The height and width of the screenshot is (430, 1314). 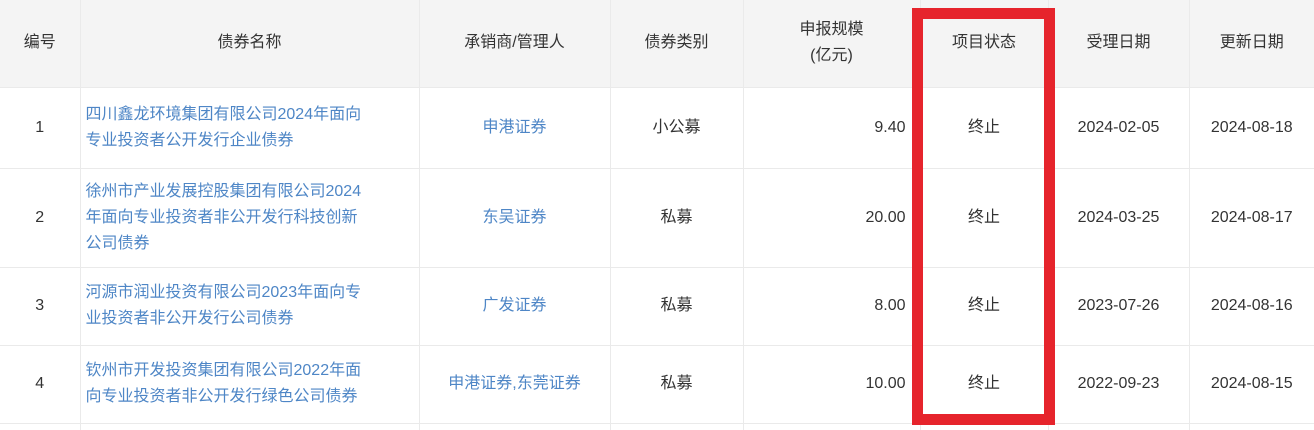 I want to click on declared-scale: 10.00, so click(x=832, y=383).